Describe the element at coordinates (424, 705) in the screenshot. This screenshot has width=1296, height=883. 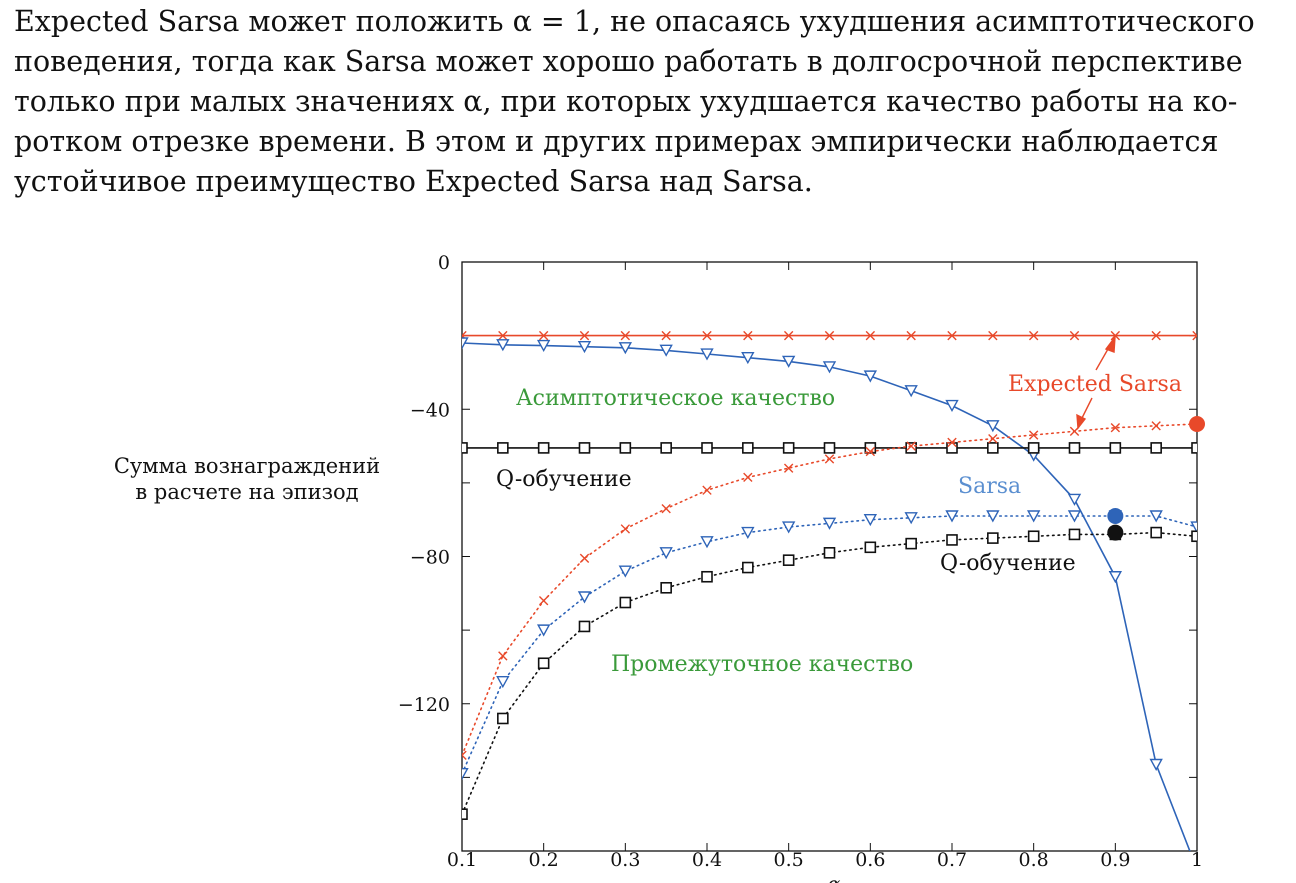
I see `y-tick-label: −120` at that location.